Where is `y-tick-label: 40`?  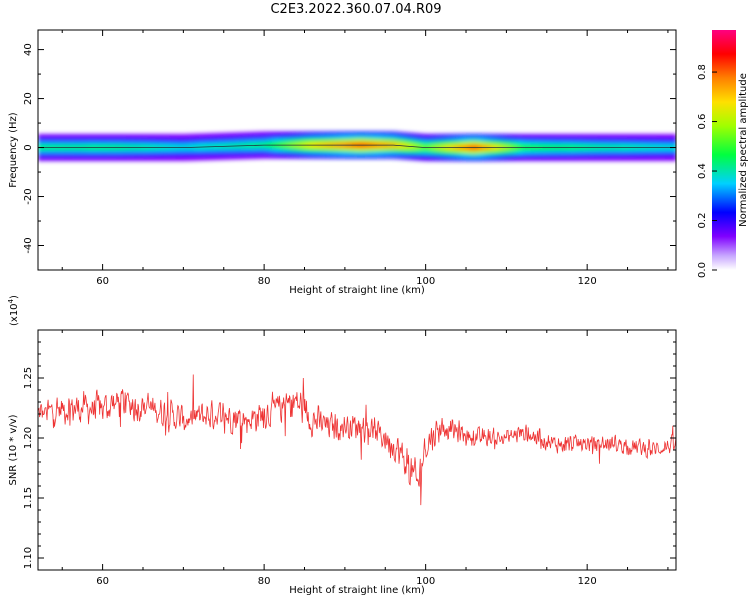
y-tick-label: 40 is located at coordinates (28, 49).